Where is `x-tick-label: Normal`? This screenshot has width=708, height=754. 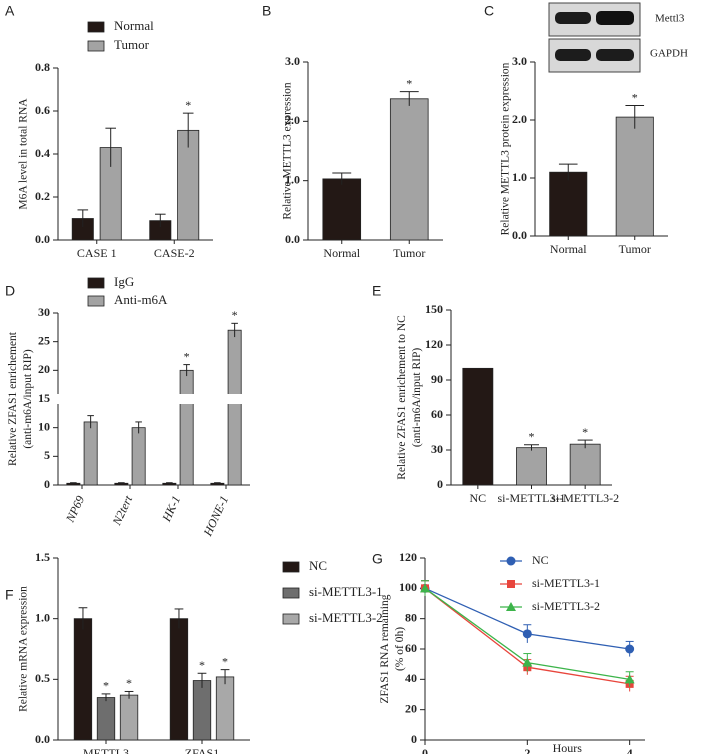
x-tick-label: Normal is located at coordinates (568, 249).